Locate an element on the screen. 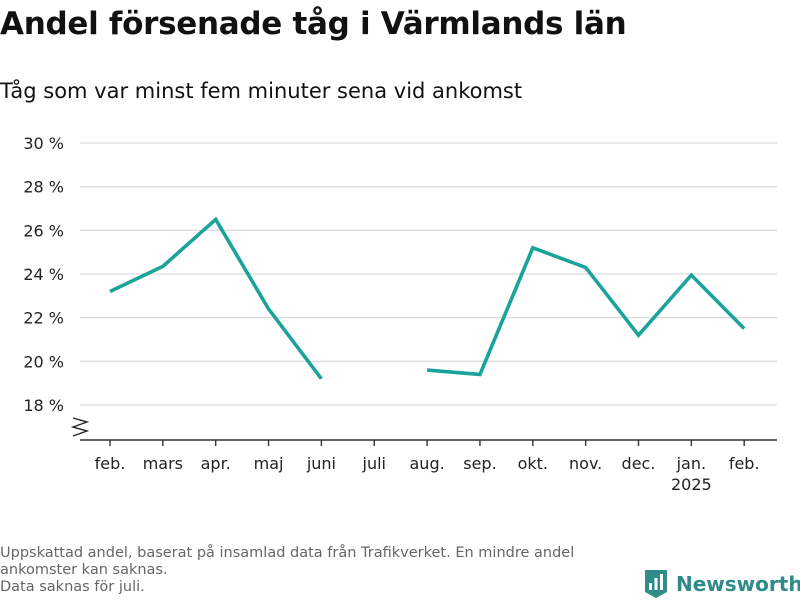 Image resolution: width=800 pixels, height=600 pixels. x-tick-label: sep. is located at coordinates (479, 463).